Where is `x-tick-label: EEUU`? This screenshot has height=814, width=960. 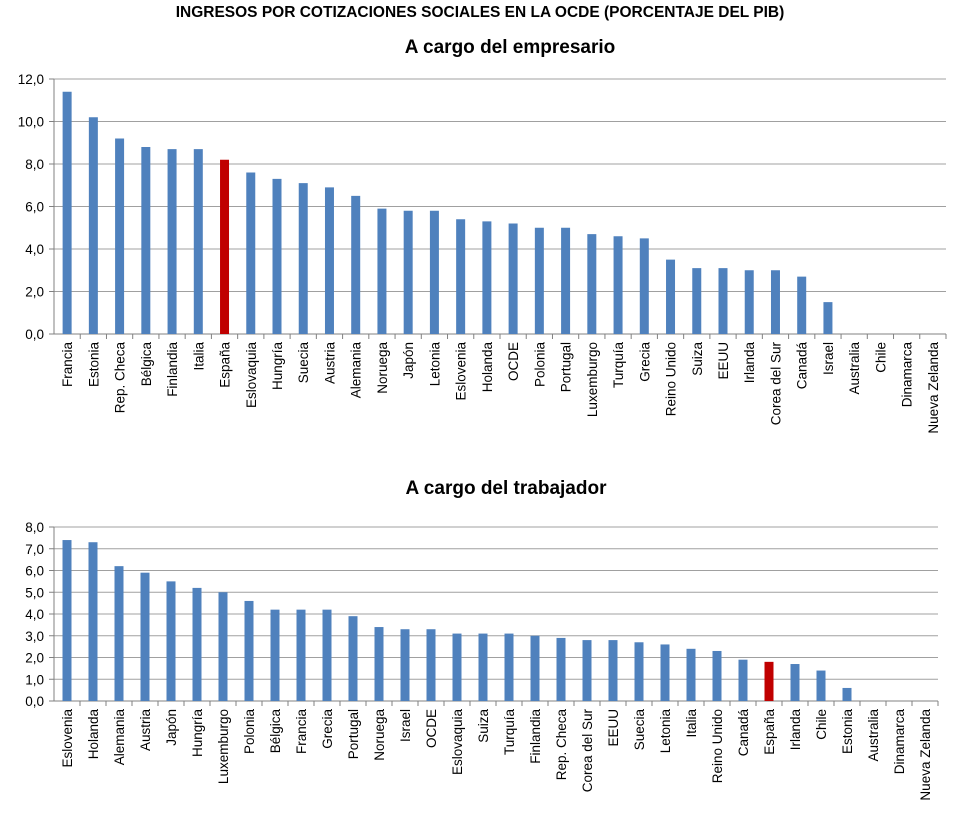 x-tick-label: EEUU is located at coordinates (613, 728).